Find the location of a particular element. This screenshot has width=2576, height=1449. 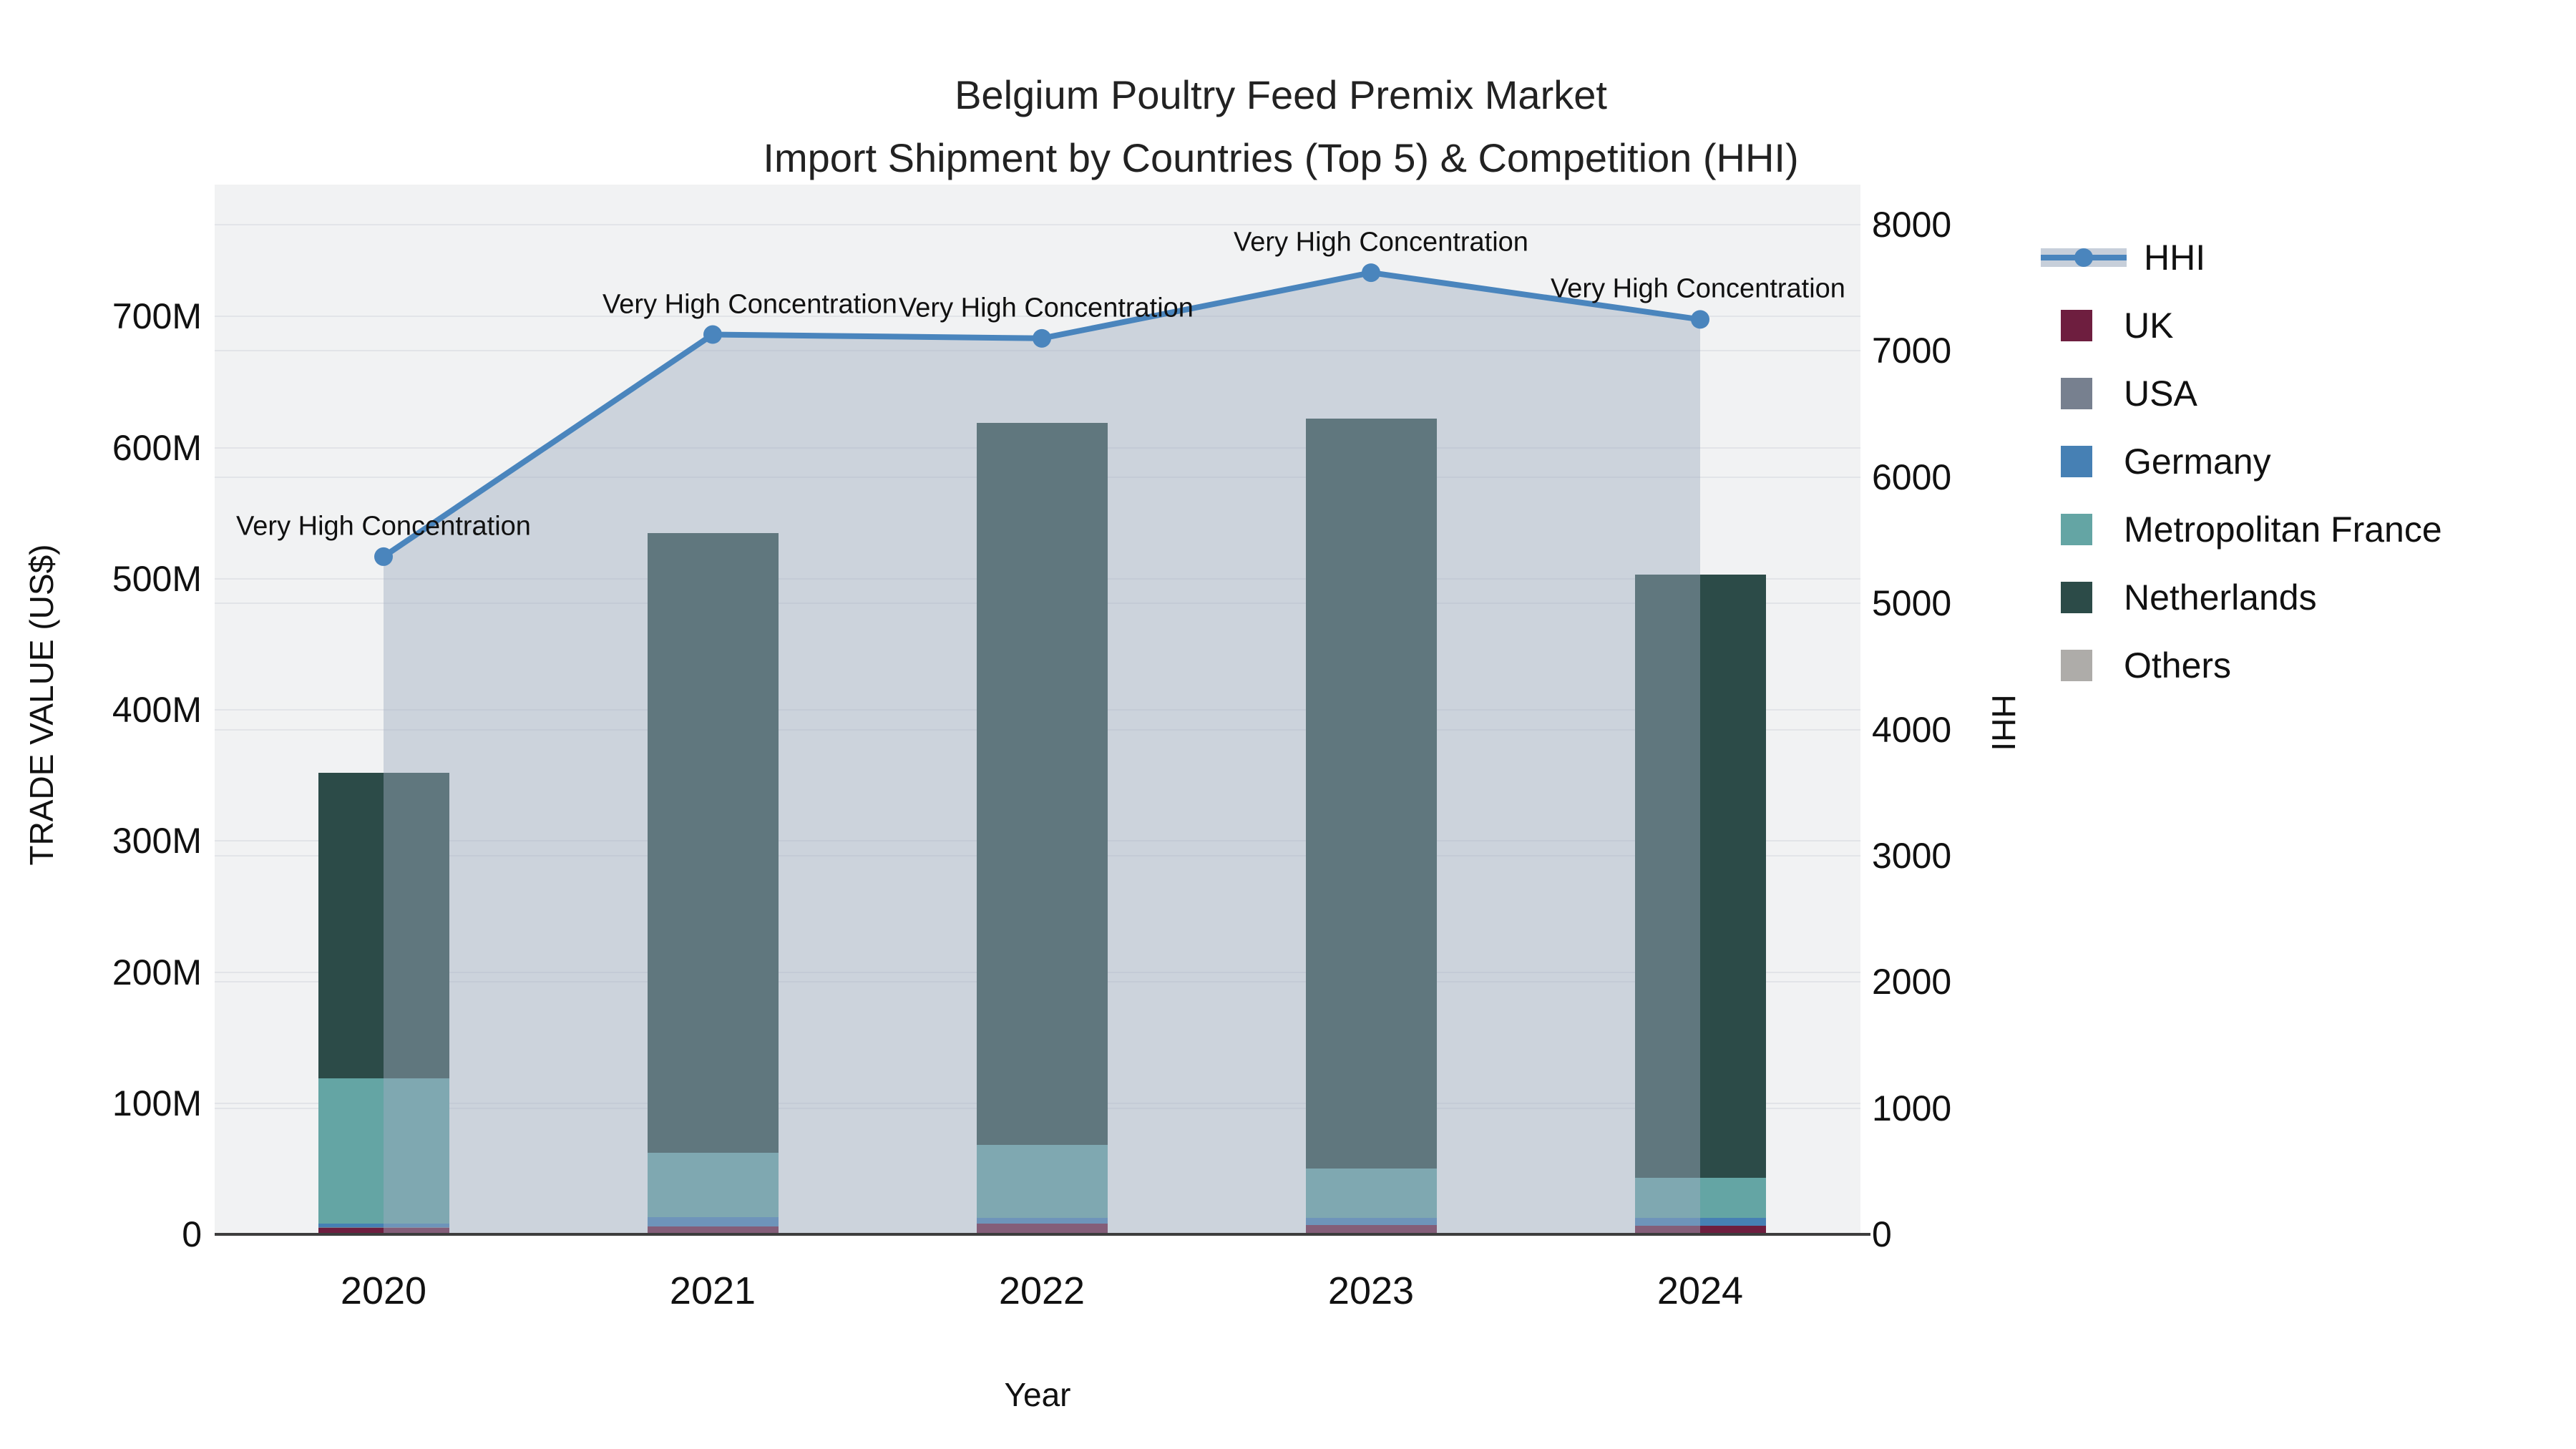

hhi-marker-2021 is located at coordinates (712, 334).